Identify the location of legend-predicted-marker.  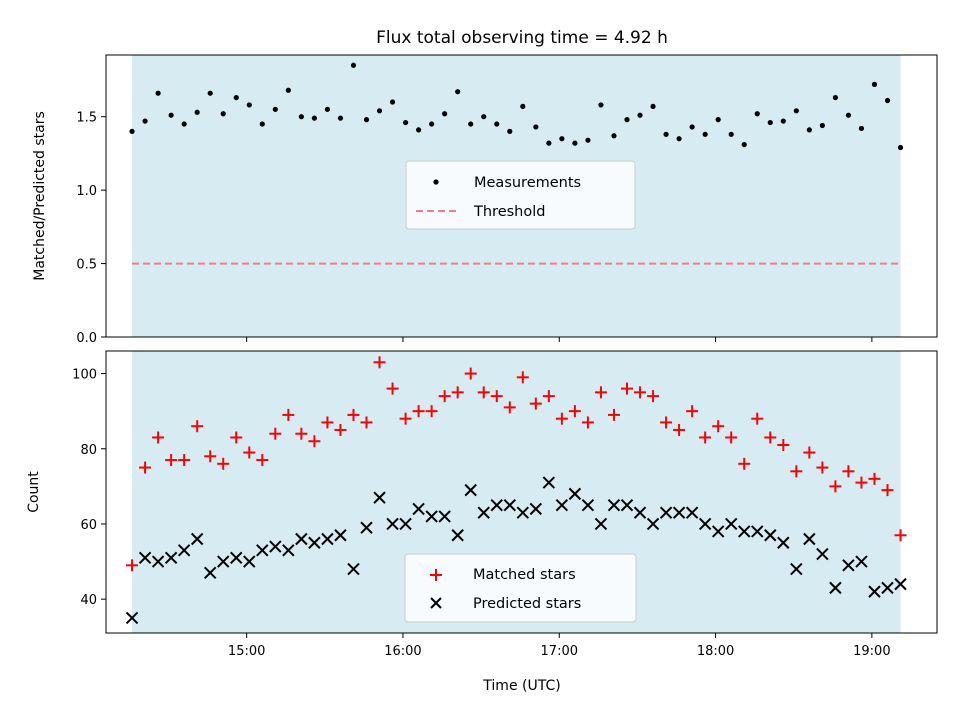
(436, 603).